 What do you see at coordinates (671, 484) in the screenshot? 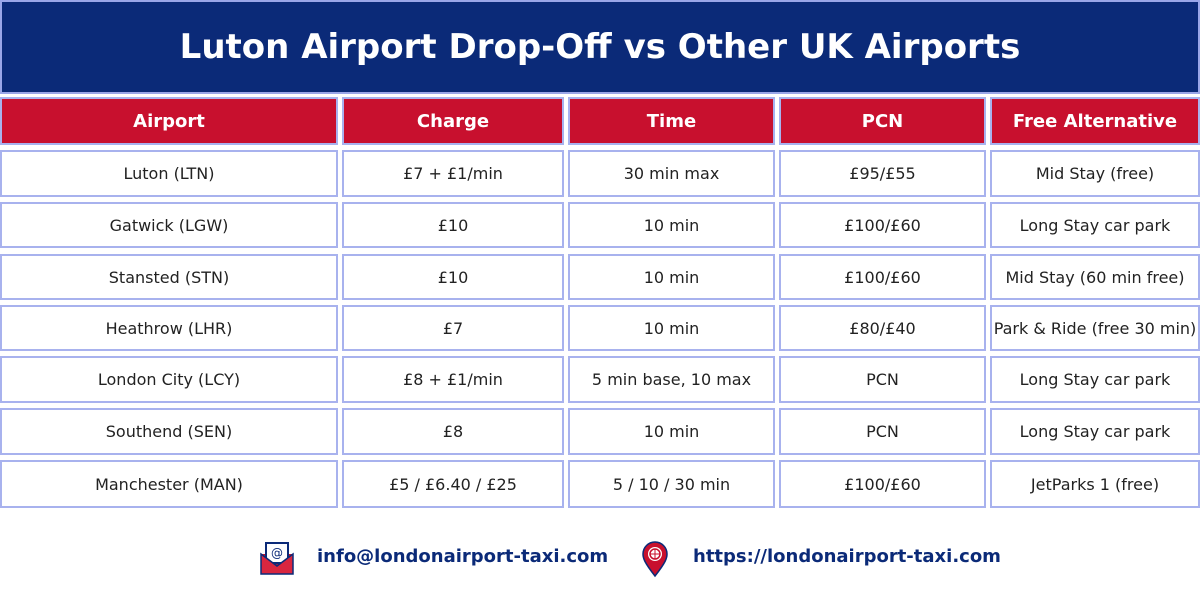
I see `table-cell: 5 / 10 / 30 min` at bounding box center [671, 484].